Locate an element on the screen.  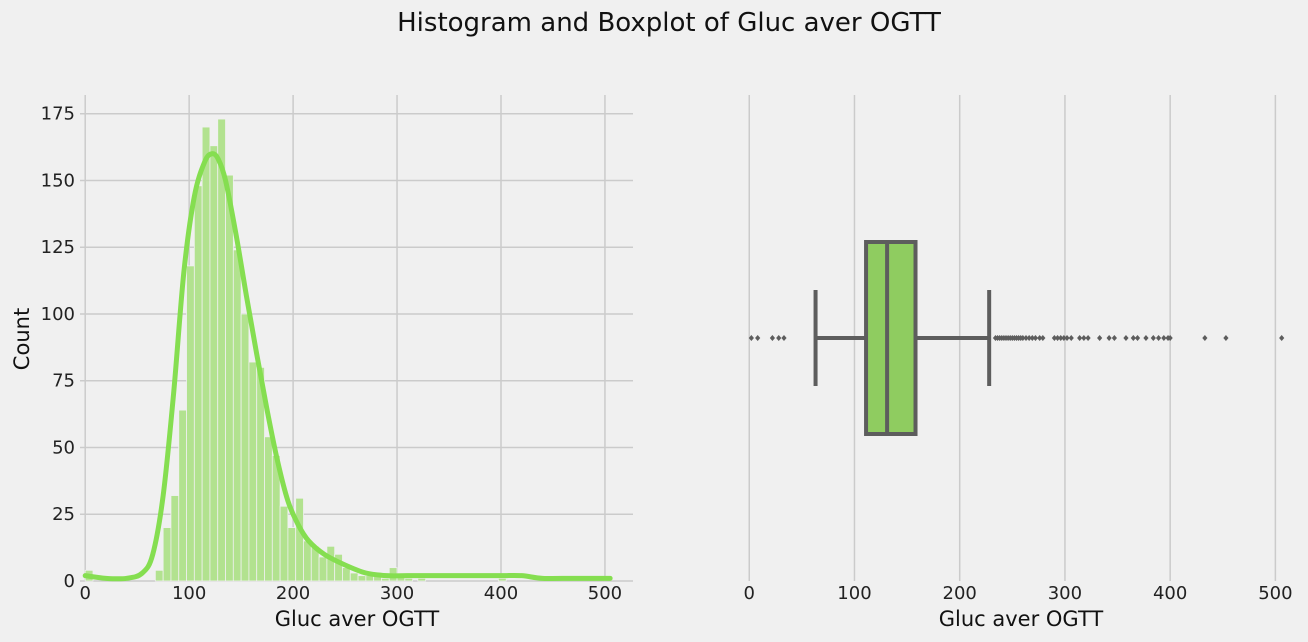
histogram-y-tick-labels: 0 25 50 75 100 125 150 175 is located at coordinates (58, 348).